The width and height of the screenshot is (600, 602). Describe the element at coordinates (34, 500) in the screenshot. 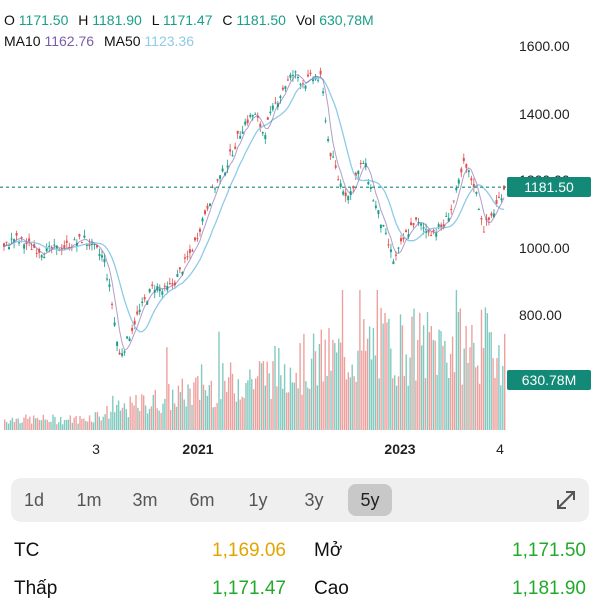

I see `range-1d-button: 1d` at that location.